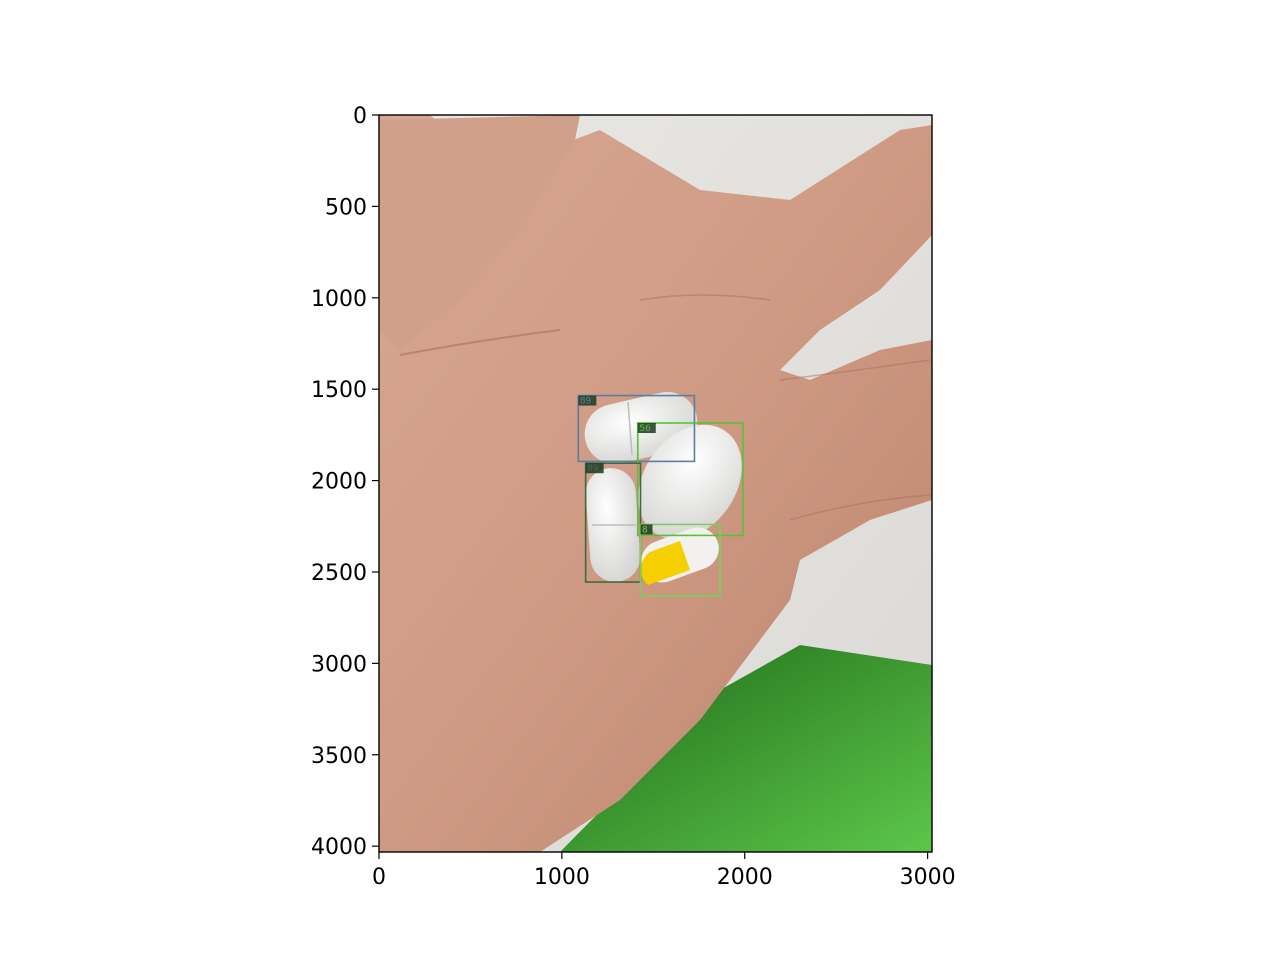 This screenshot has height=960, width=1280. Describe the element at coordinates (928, 877) in the screenshot. I see `x-tick-label: 3000` at that location.